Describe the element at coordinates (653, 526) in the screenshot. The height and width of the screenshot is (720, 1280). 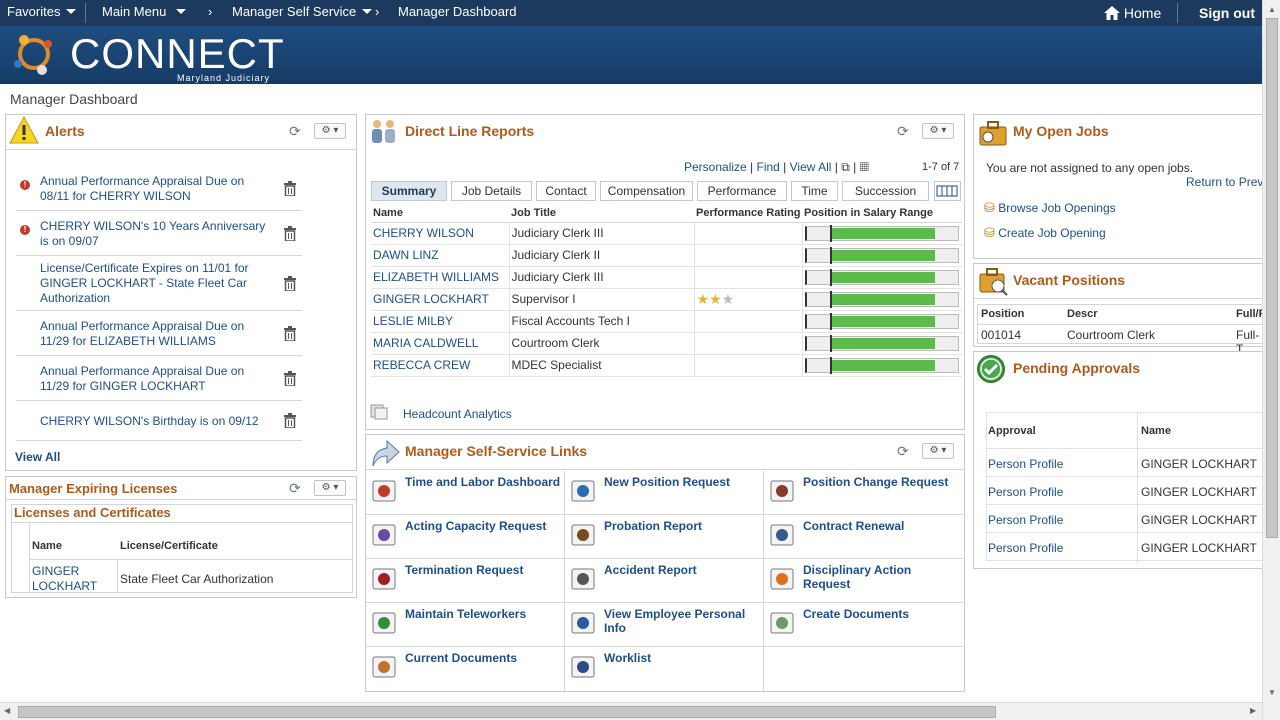
I see `mss-link-label: Probation Report` at that location.